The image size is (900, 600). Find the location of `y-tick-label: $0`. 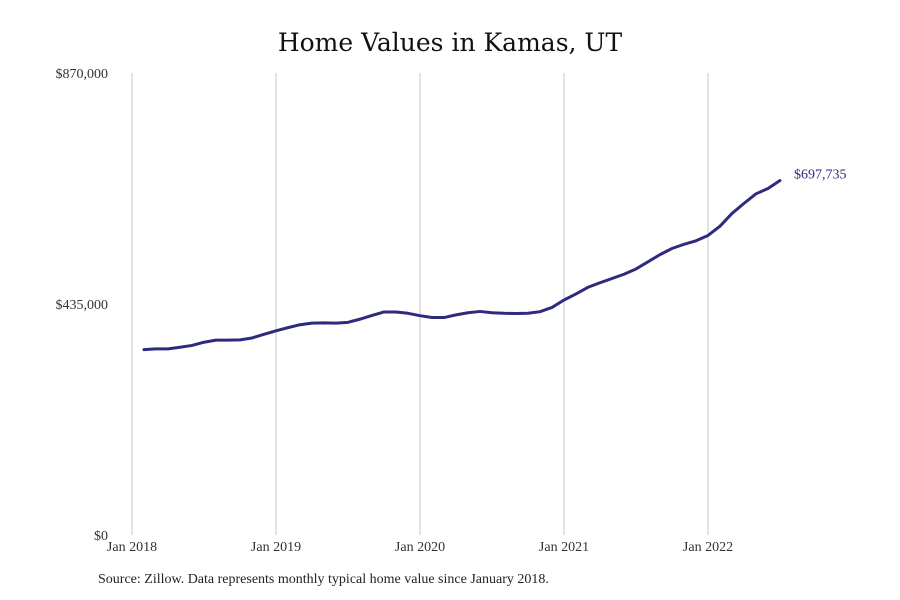

y-tick-label: $0 is located at coordinates (101, 536).